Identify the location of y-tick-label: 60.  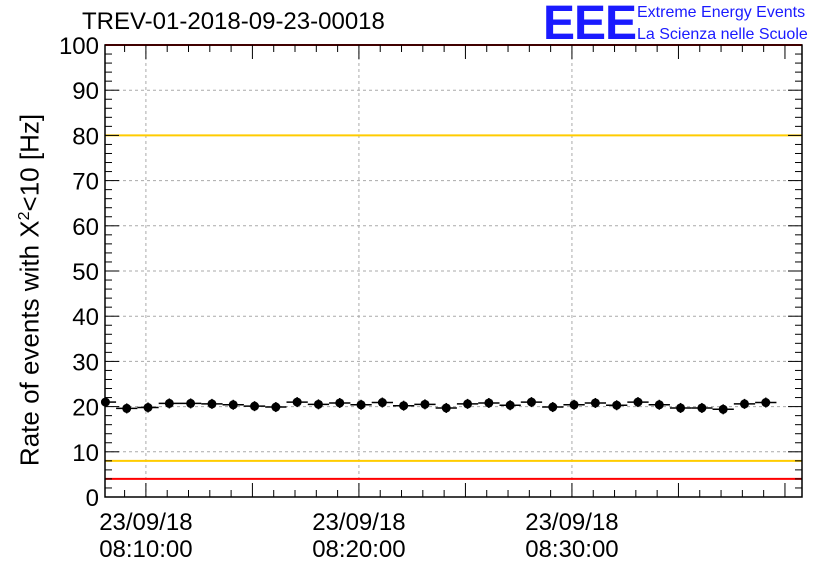
(85, 227).